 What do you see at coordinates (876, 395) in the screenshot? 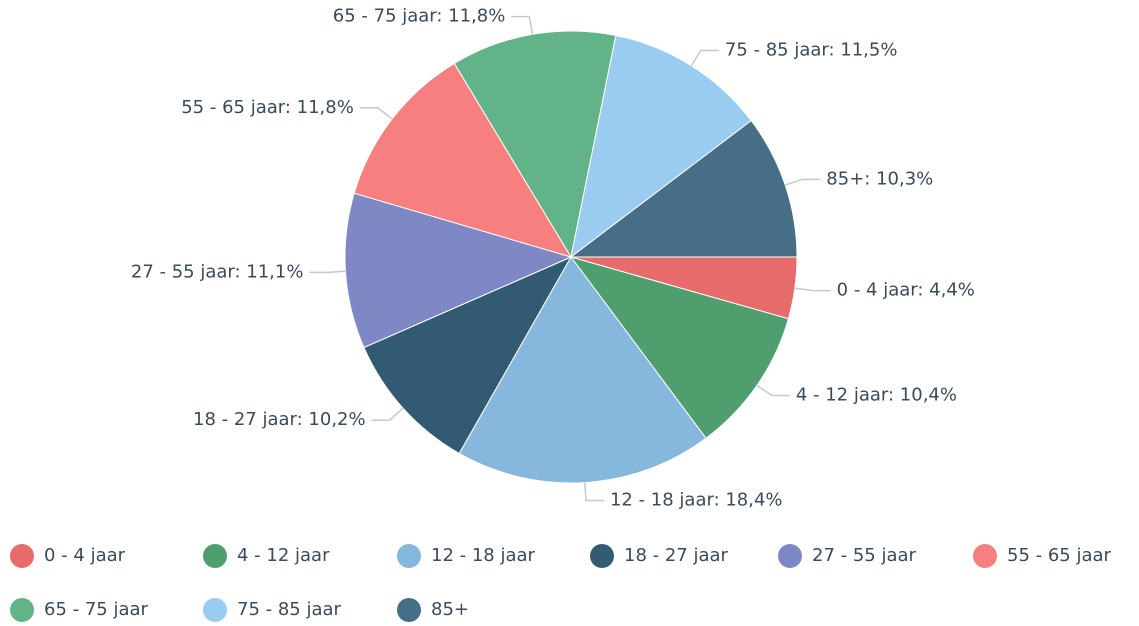
I see `data-label: 4 - 12 jaar: 10,4%` at bounding box center [876, 395].